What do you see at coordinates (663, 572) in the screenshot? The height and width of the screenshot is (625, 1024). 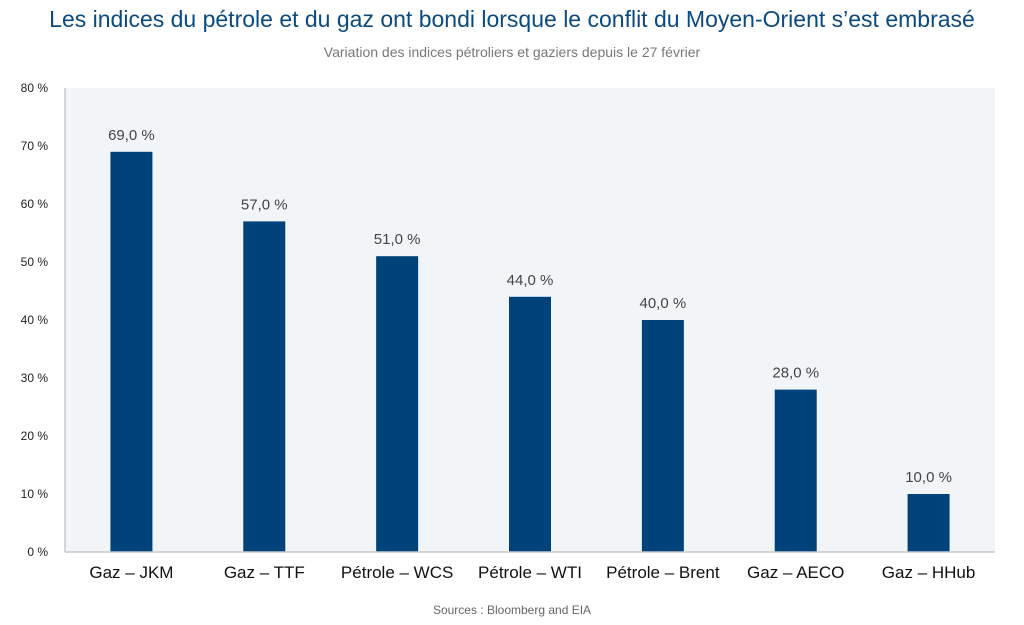 I see `x-tick-label: Pétrole – Brent` at bounding box center [663, 572].